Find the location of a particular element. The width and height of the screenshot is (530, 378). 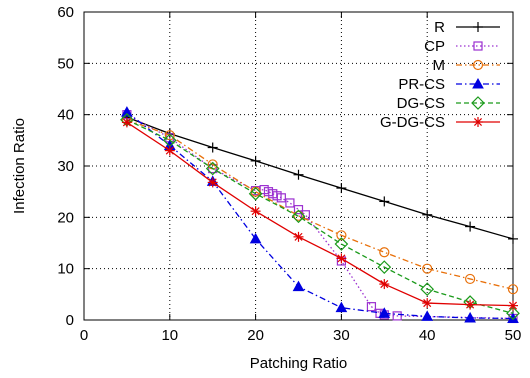

y-axis-label: Infection Ratio is located at coordinates (19, 166).